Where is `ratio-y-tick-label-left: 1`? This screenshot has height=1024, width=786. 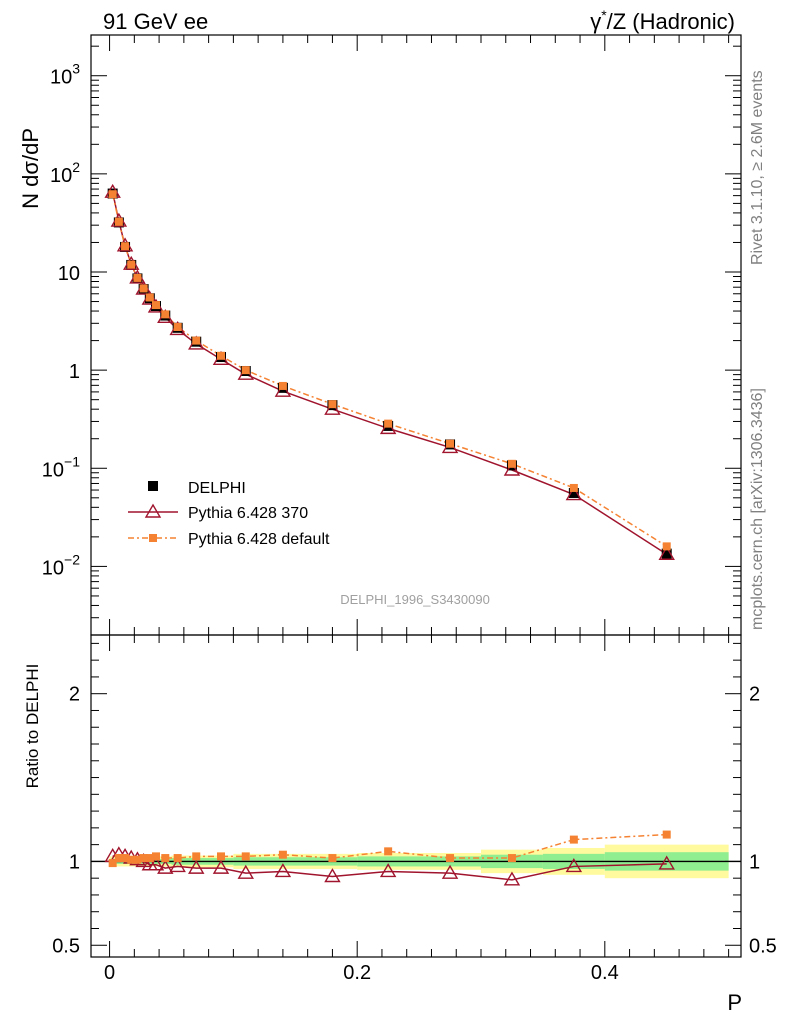
ratio-y-tick-label-left: 1 is located at coordinates (74, 862).